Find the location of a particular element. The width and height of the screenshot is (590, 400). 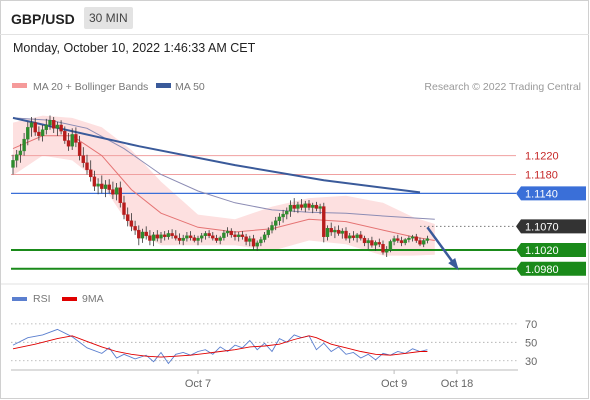

level-label: 1.1140 is located at coordinates (541, 194).